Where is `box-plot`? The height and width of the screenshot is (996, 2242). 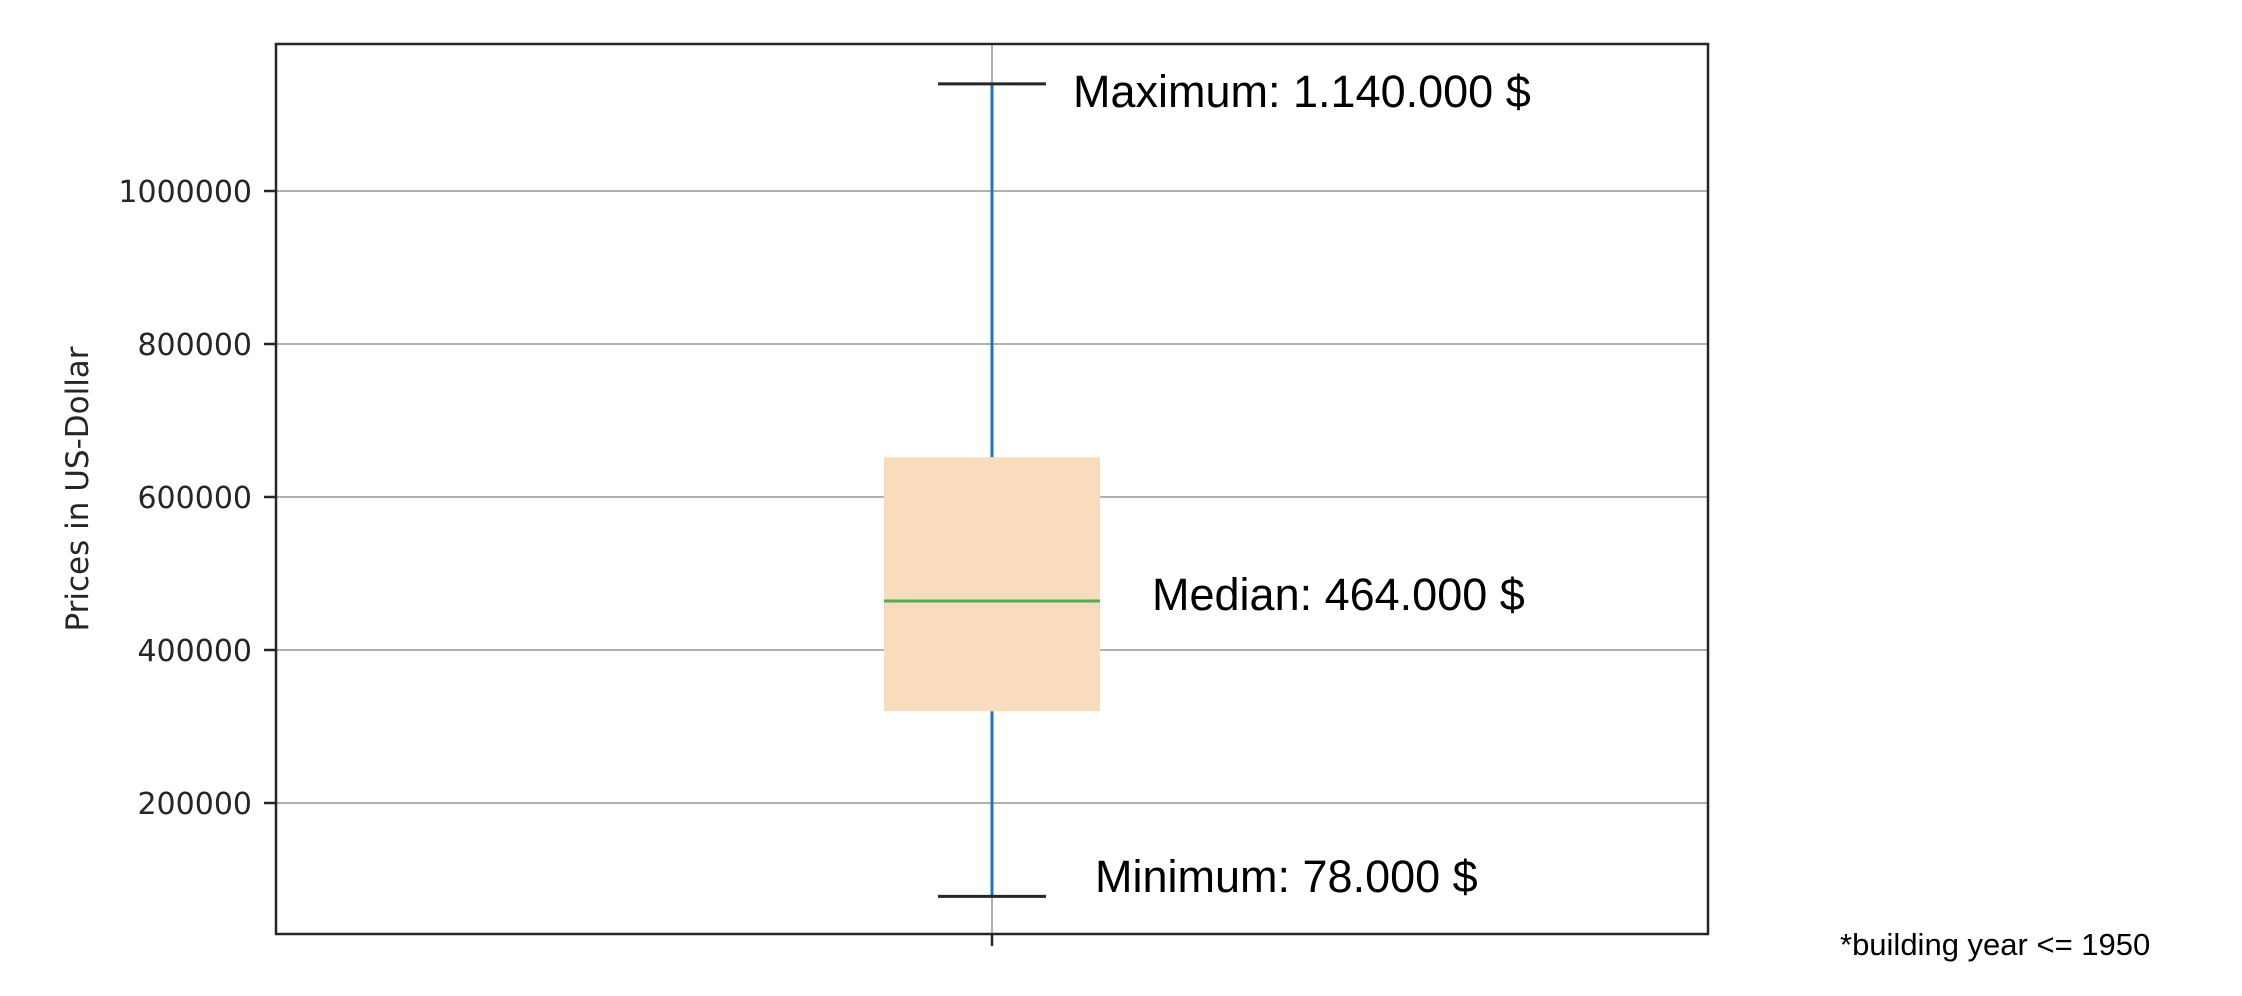
box-plot is located at coordinates (992, 490).